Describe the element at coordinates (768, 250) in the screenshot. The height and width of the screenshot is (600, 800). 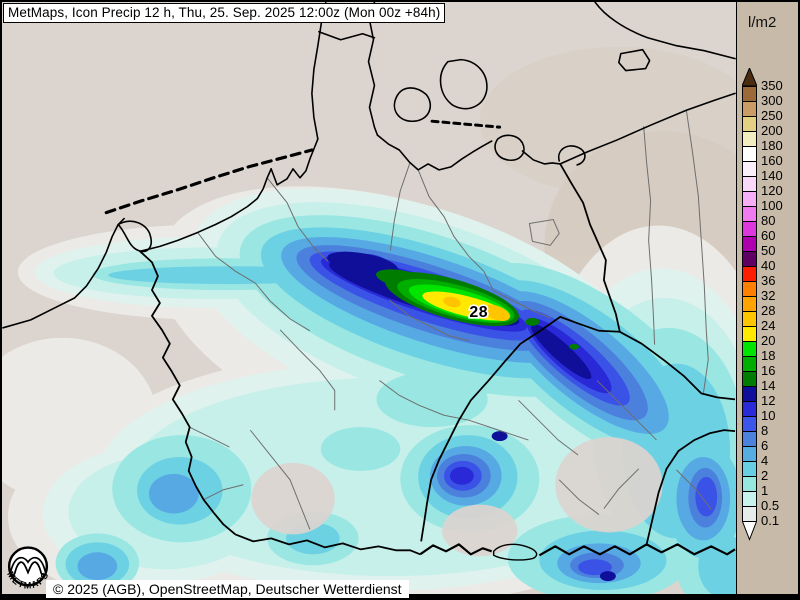
I see `legend-label-50: 50` at that location.